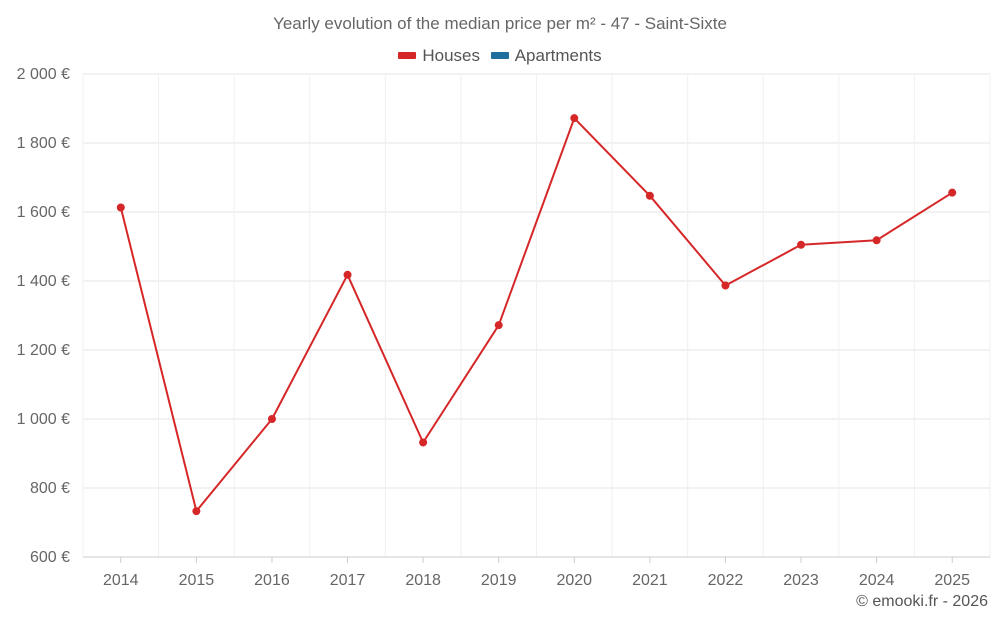 The image size is (1000, 625). I want to click on x-tick-label: 2023, so click(801, 580).